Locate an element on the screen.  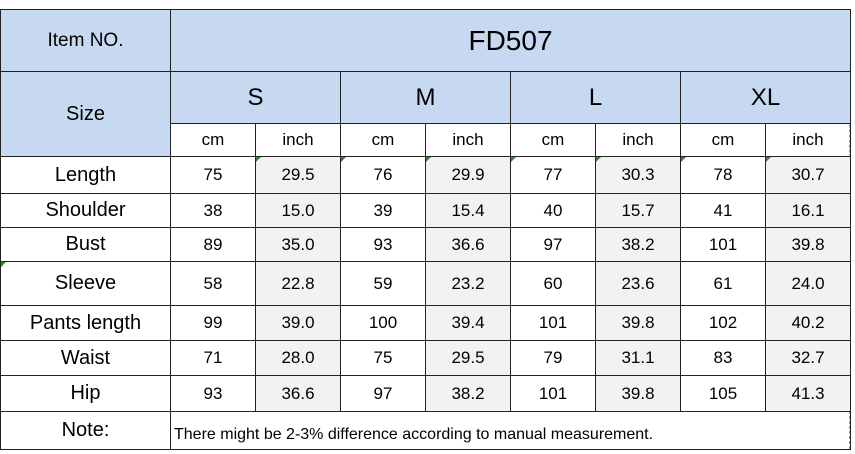
table-row: Length 75 29.5 76 29.9 77 30.3 78 30.7 is located at coordinates (425, 175).